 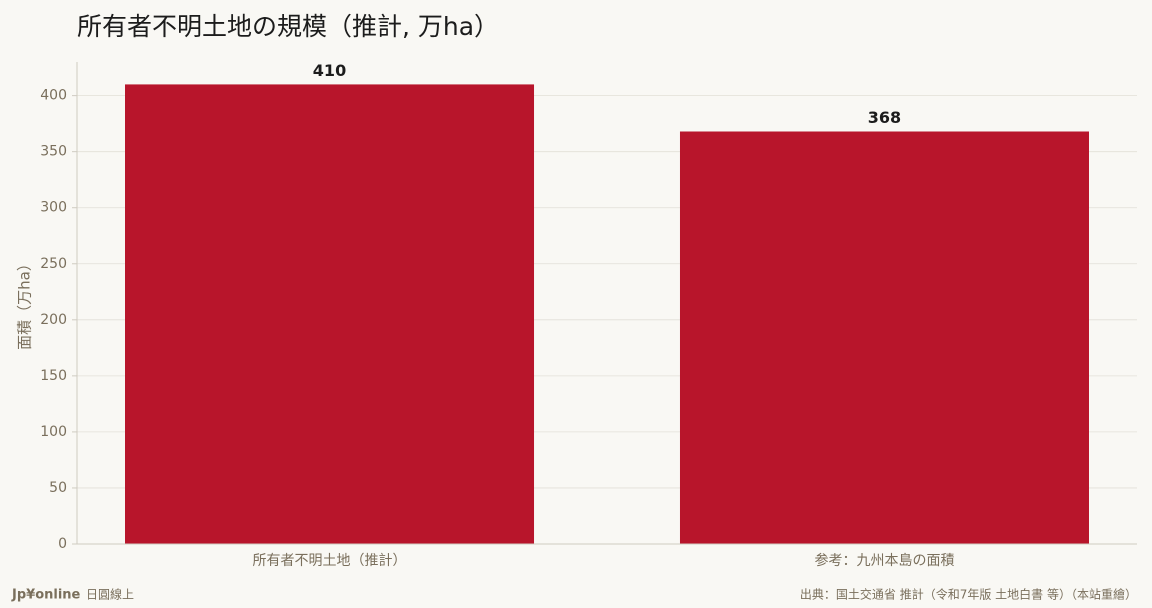 I want to click on brand-sub: 日圓線上, so click(x=110, y=594).